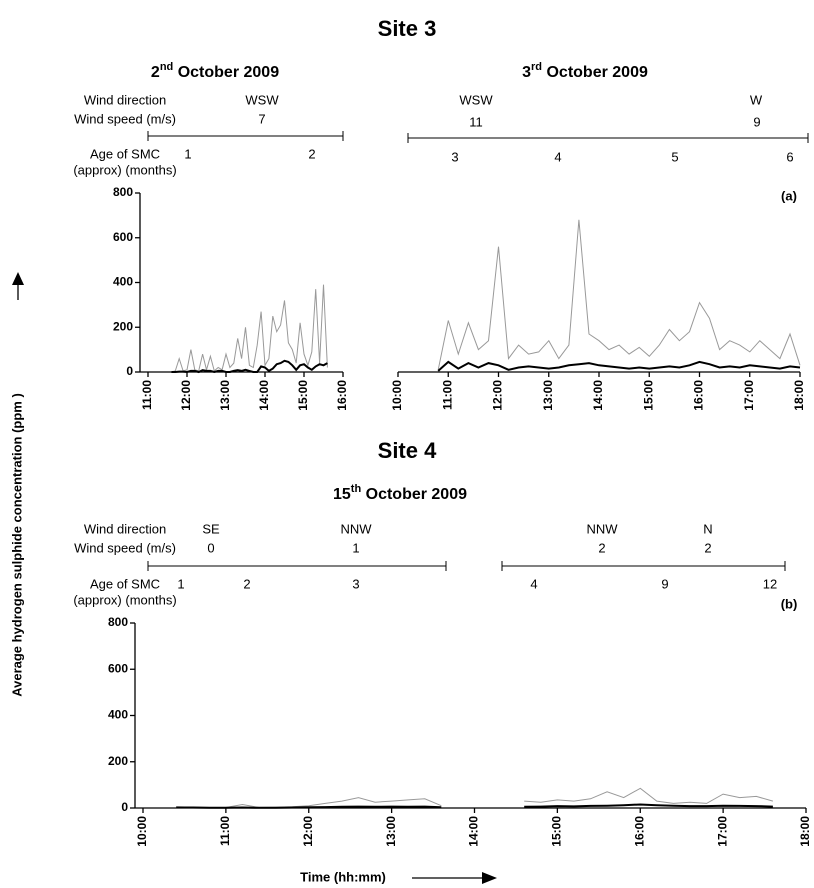  I want to click on chart-title: 3rd October 2009, so click(585, 71).